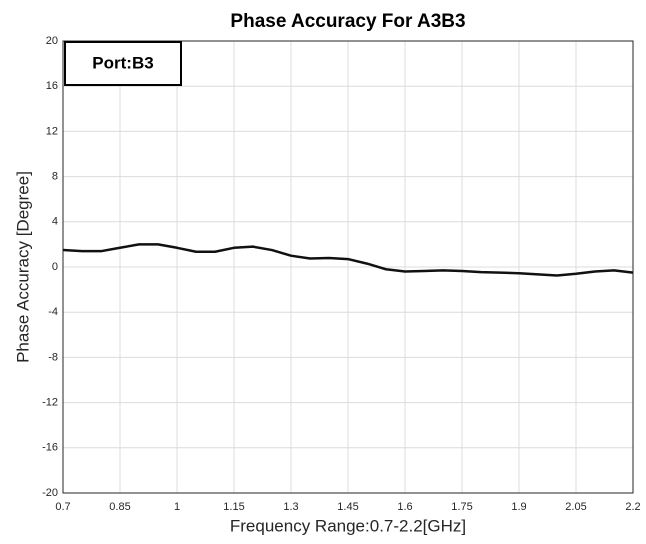 This screenshot has height=544, width=646. Describe the element at coordinates (55, 267) in the screenshot. I see `y-tick-label: 0` at that location.